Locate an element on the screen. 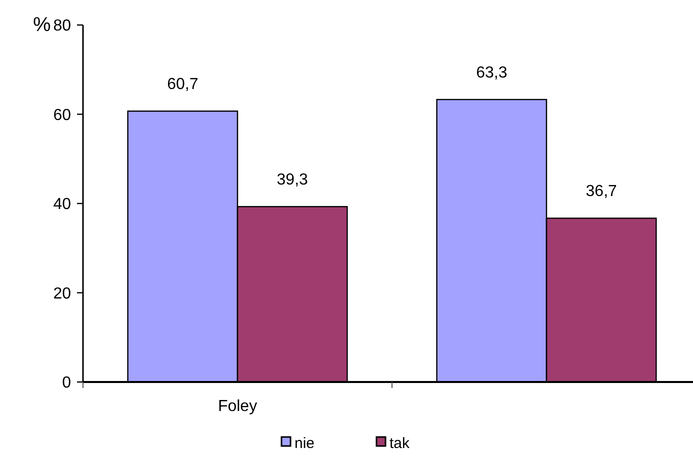 The image size is (693, 468). legend-label: tak is located at coordinates (400, 443).